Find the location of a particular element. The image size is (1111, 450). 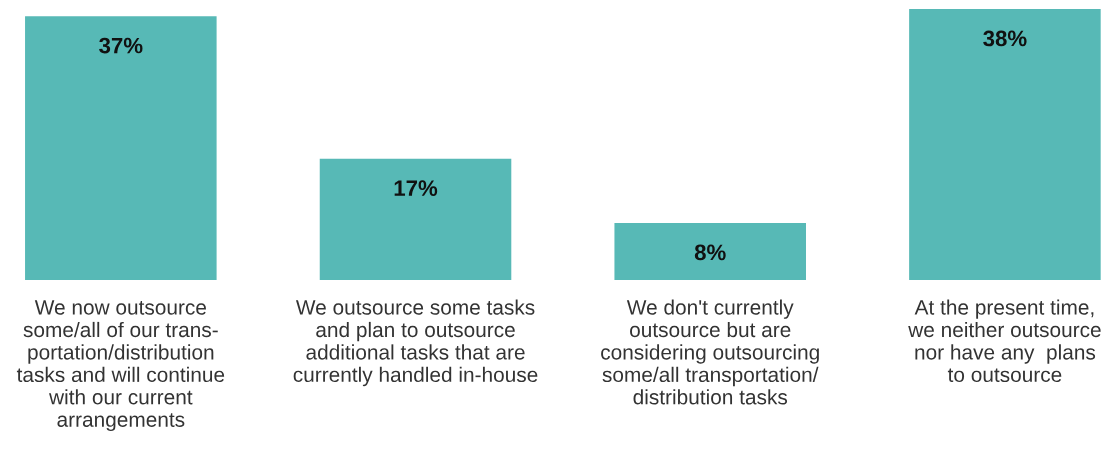

x-tick-label: We now outsource some/all of our trans- portation/distribution tasks and will continue with our current arrangements is located at coordinates (120, 366).